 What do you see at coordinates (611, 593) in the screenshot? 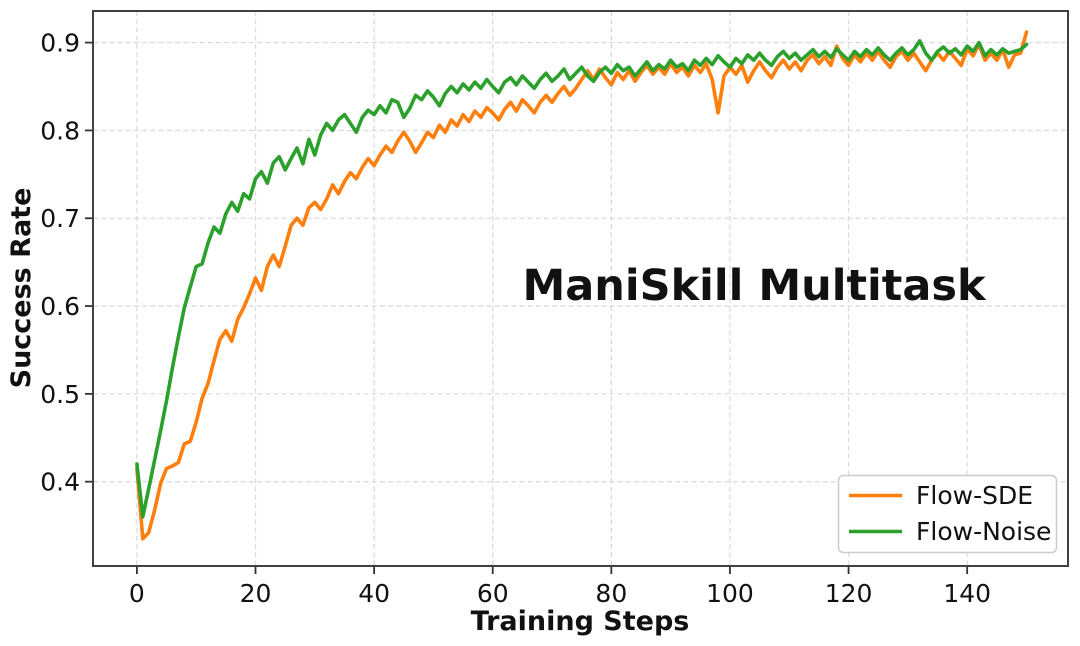
I see `x-tick-label: 80` at bounding box center [611, 593].